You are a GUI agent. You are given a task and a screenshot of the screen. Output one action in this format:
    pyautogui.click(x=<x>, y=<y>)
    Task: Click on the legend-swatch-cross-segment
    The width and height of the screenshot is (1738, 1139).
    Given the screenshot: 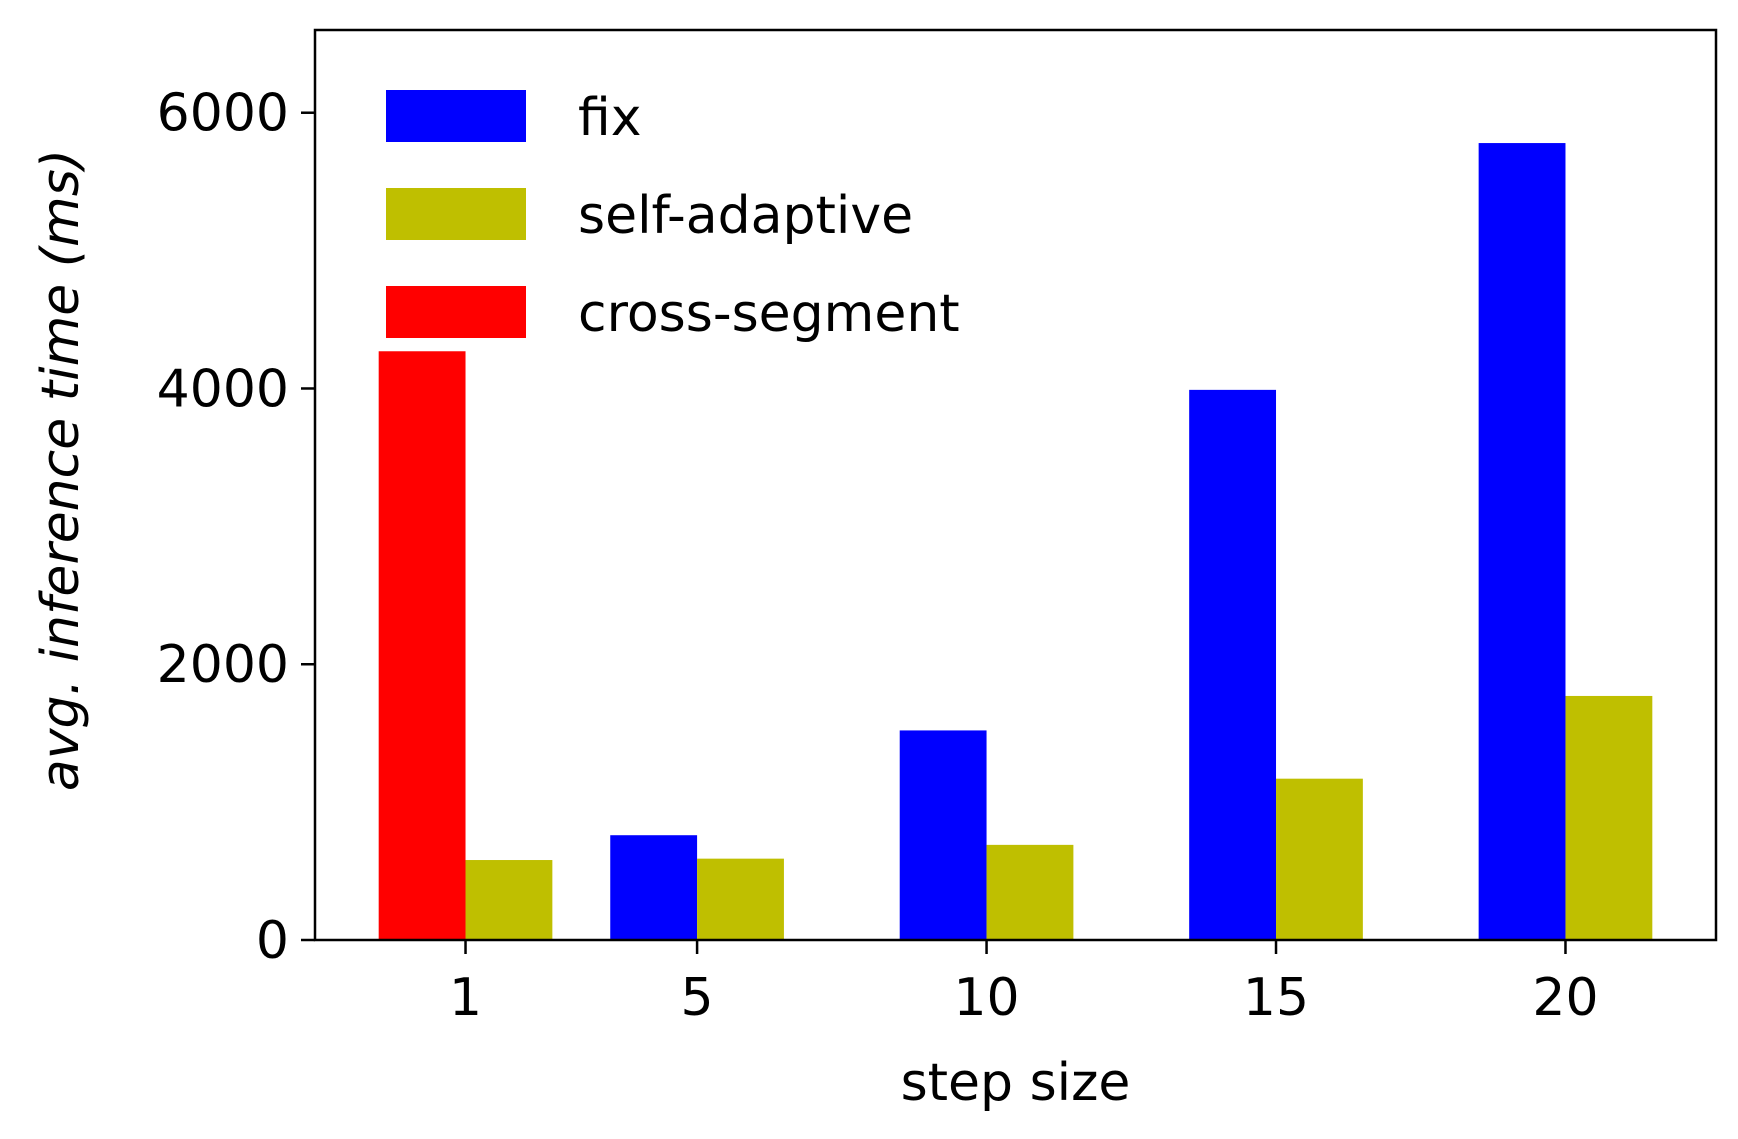 What is the action you would take?
    pyautogui.click(x=456, y=312)
    